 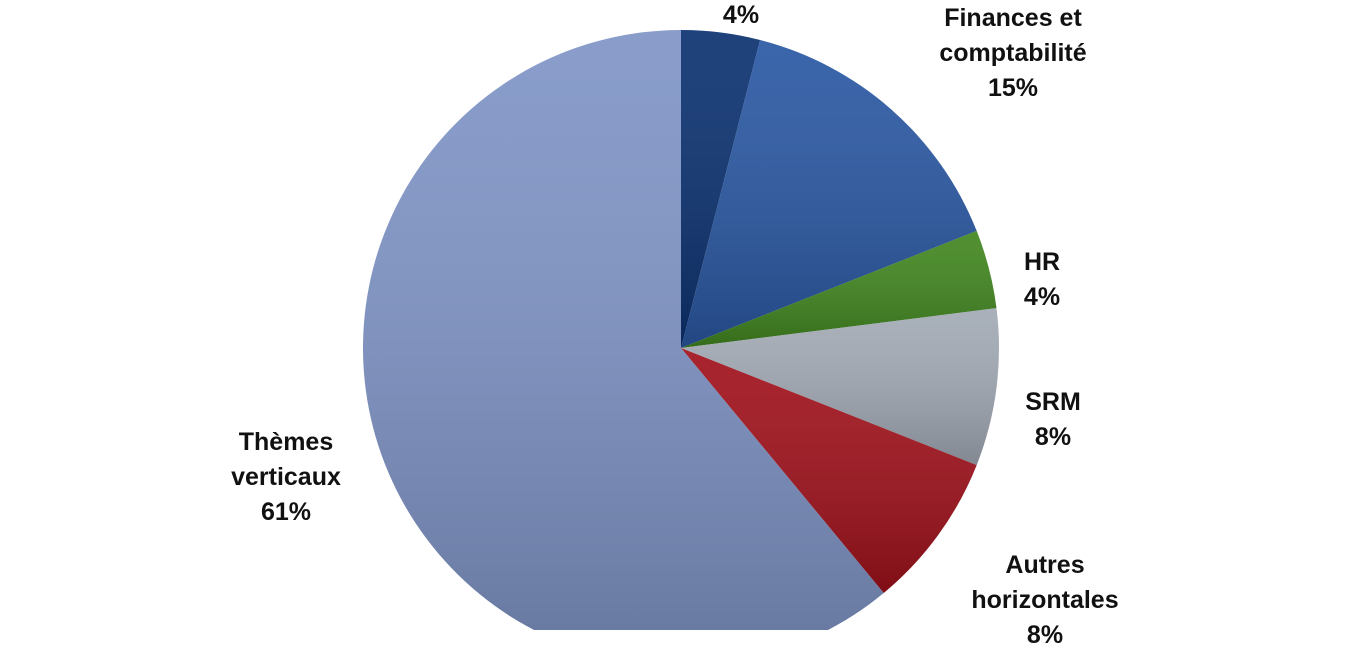 I want to click on slice-label: HR 4%, so click(x=1042, y=280).